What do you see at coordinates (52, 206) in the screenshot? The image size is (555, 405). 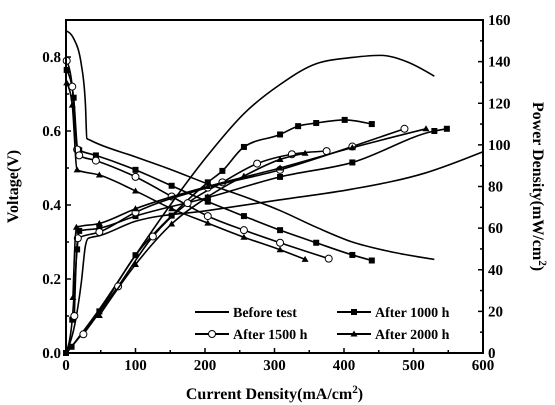 I see `y-tick-label: 0.4` at bounding box center [52, 206].